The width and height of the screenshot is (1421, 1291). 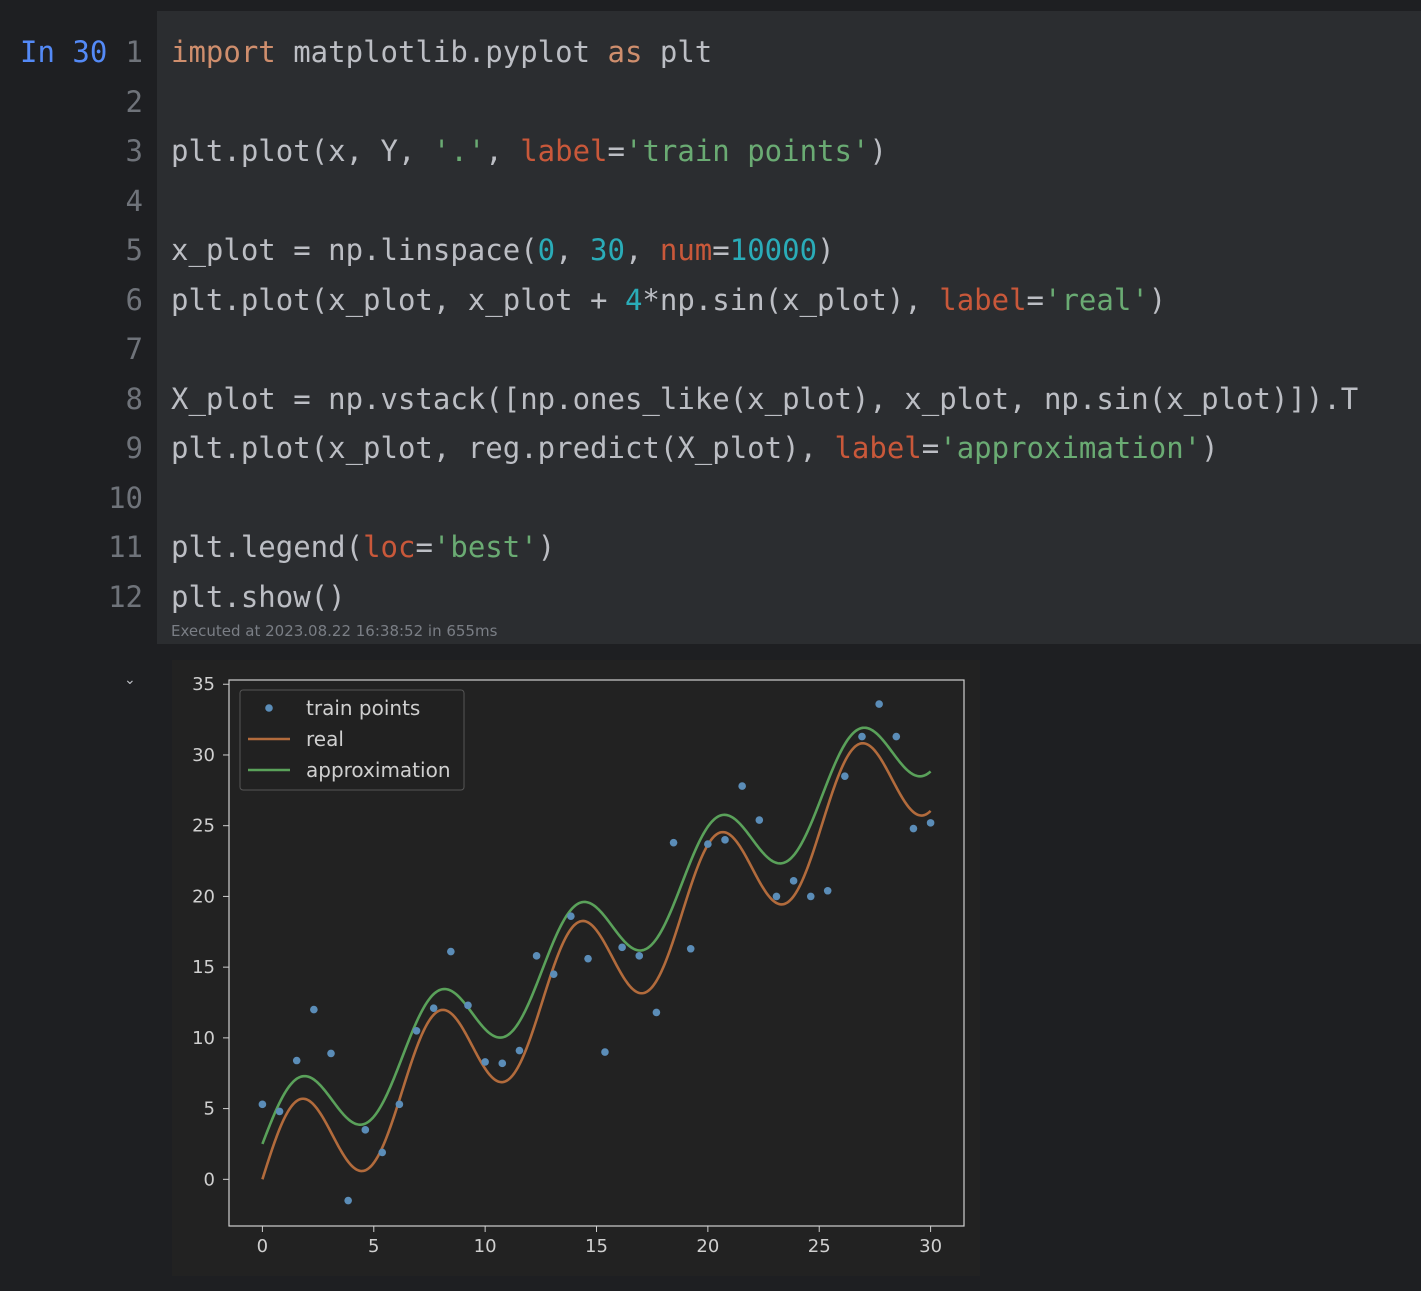 I want to click on line-number: 1, so click(x=134, y=52).